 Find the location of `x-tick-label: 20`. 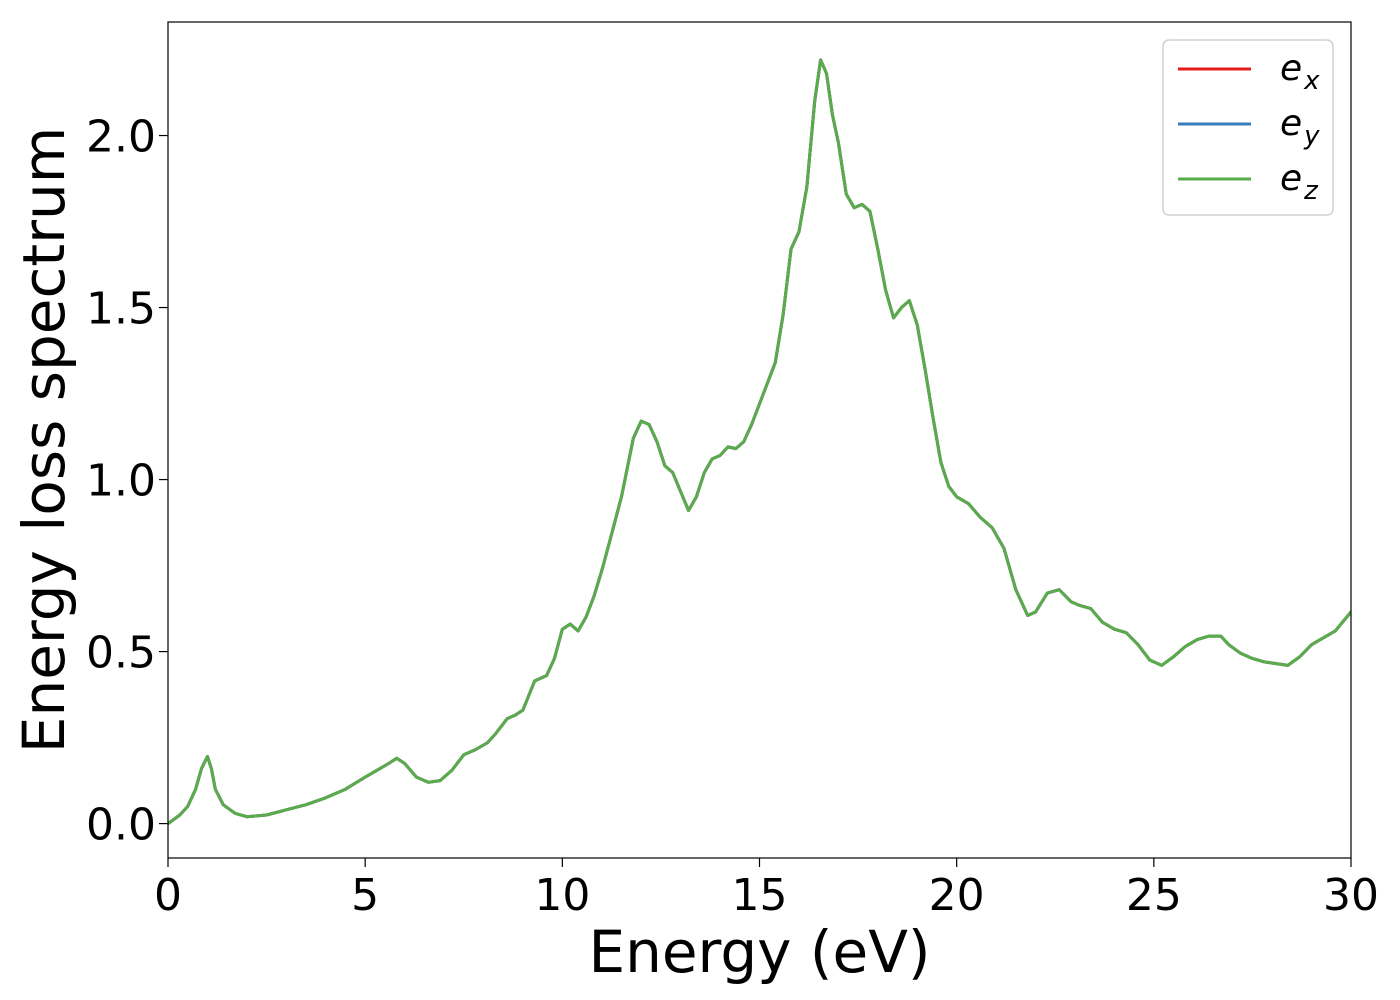

x-tick-label: 20 is located at coordinates (957, 895).